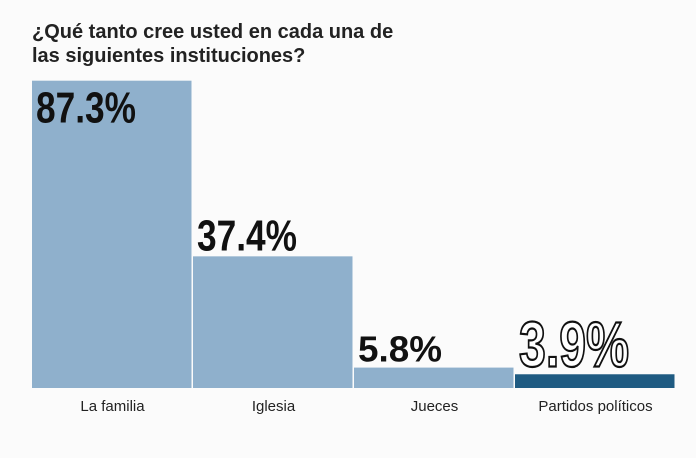 The width and height of the screenshot is (696, 458). I want to click on category-label-2: Jueces, so click(435, 406).